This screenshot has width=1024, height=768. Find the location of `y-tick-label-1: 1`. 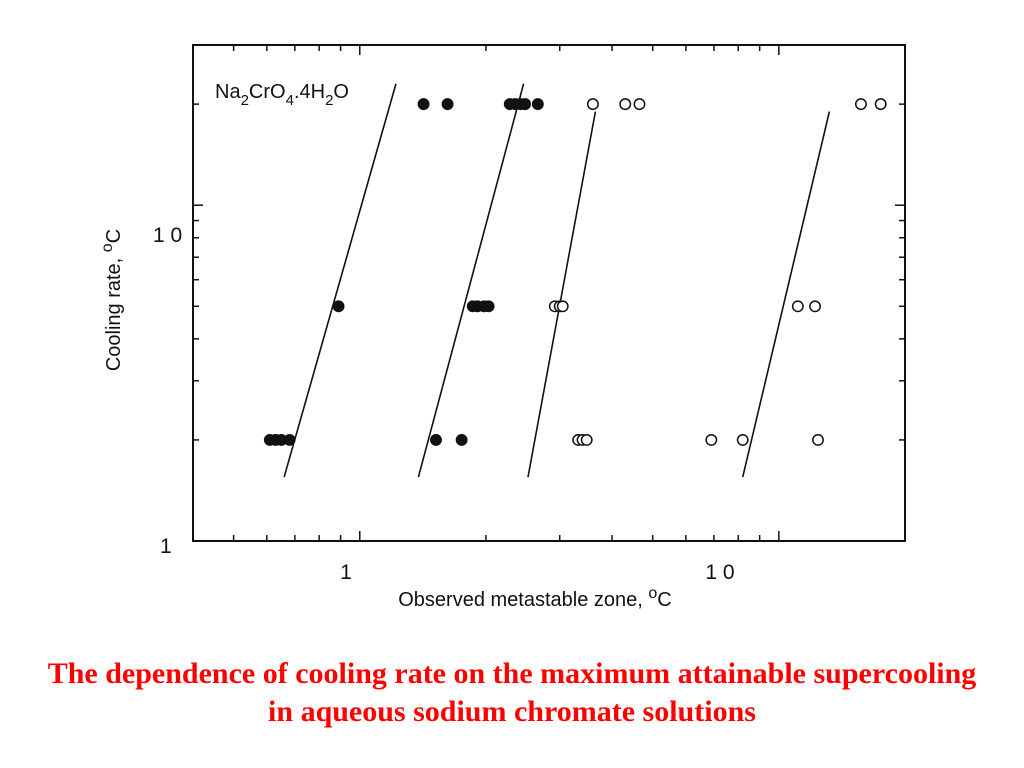

y-tick-label-1: 1 is located at coordinates (166, 546).